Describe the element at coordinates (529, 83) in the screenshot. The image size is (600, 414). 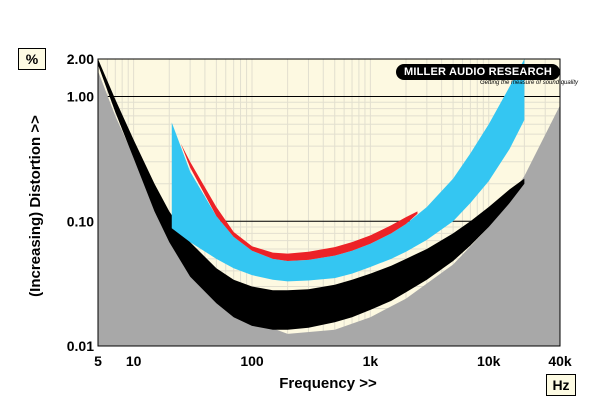
I see `logo-tagline: Getting the measure of sound quality` at that location.